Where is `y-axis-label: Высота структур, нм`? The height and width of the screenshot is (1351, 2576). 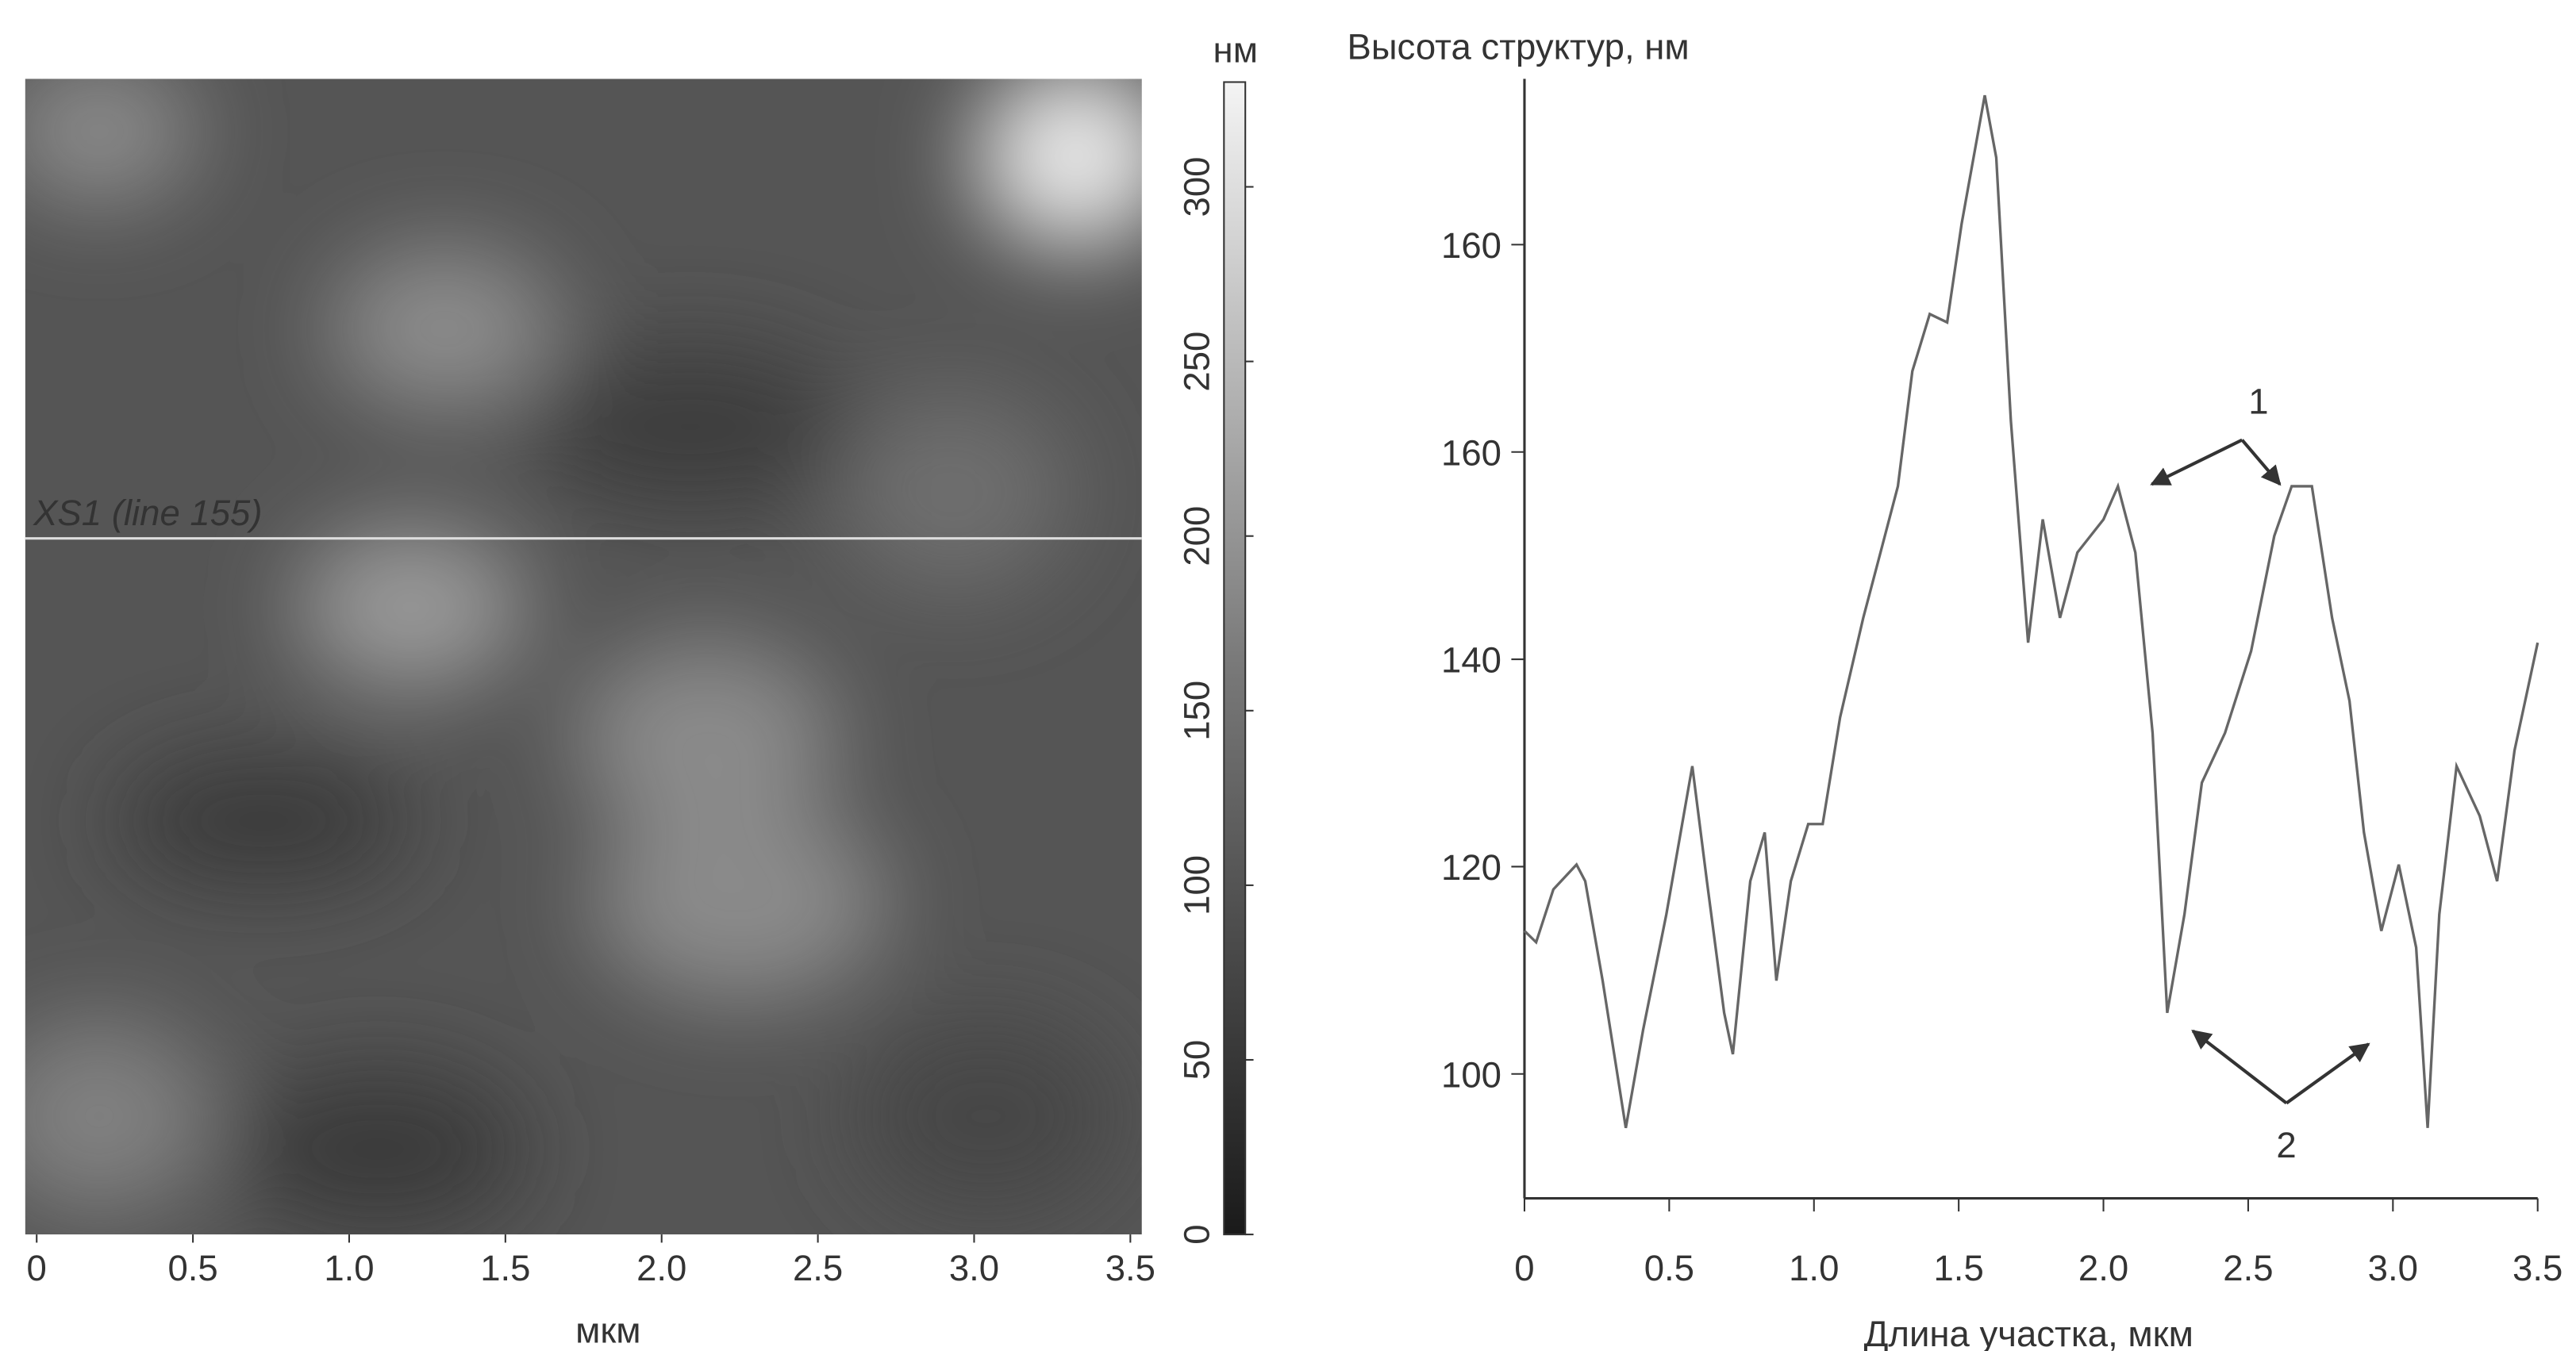
y-axis-label: Высота структур, нм is located at coordinates (1518, 46).